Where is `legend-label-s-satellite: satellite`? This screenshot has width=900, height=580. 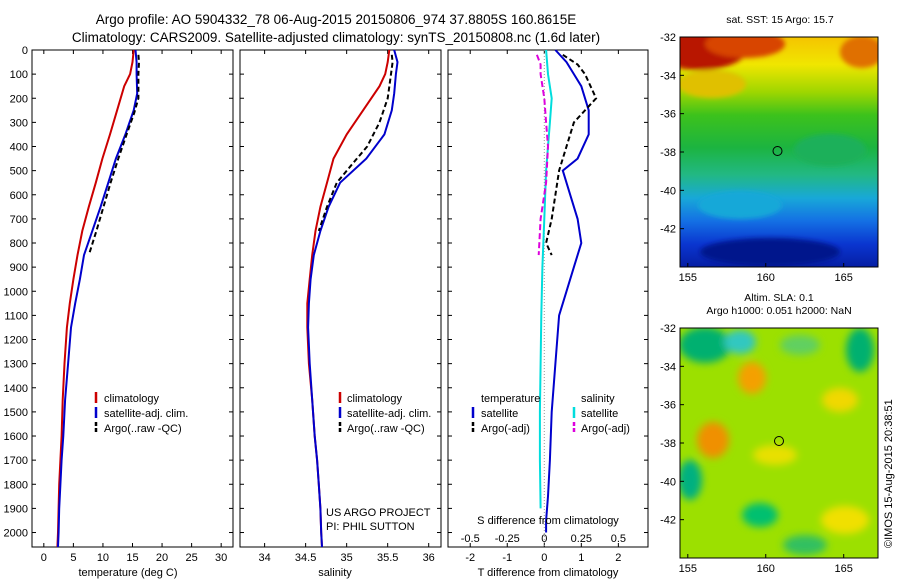
legend-label-s-satellite: satellite is located at coordinates (599, 414).